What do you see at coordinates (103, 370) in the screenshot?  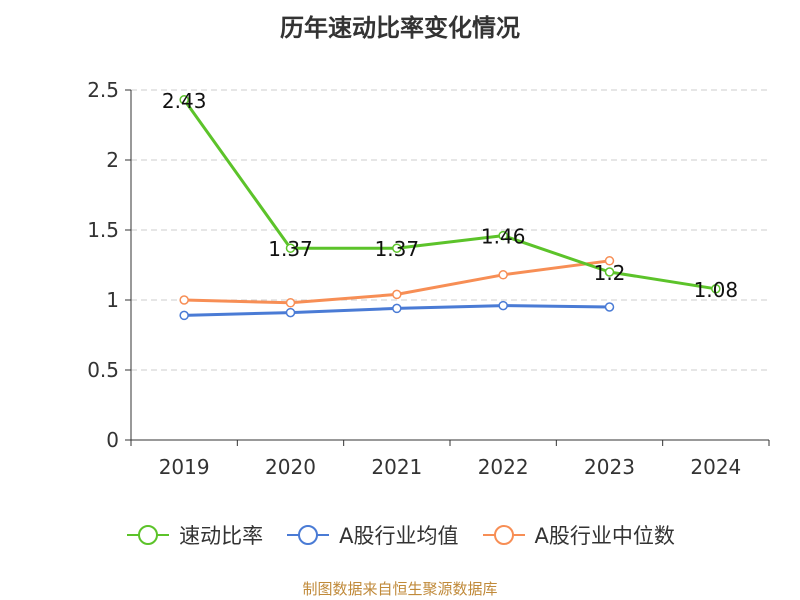 I see `y-tick-label: 0.5` at bounding box center [103, 370].